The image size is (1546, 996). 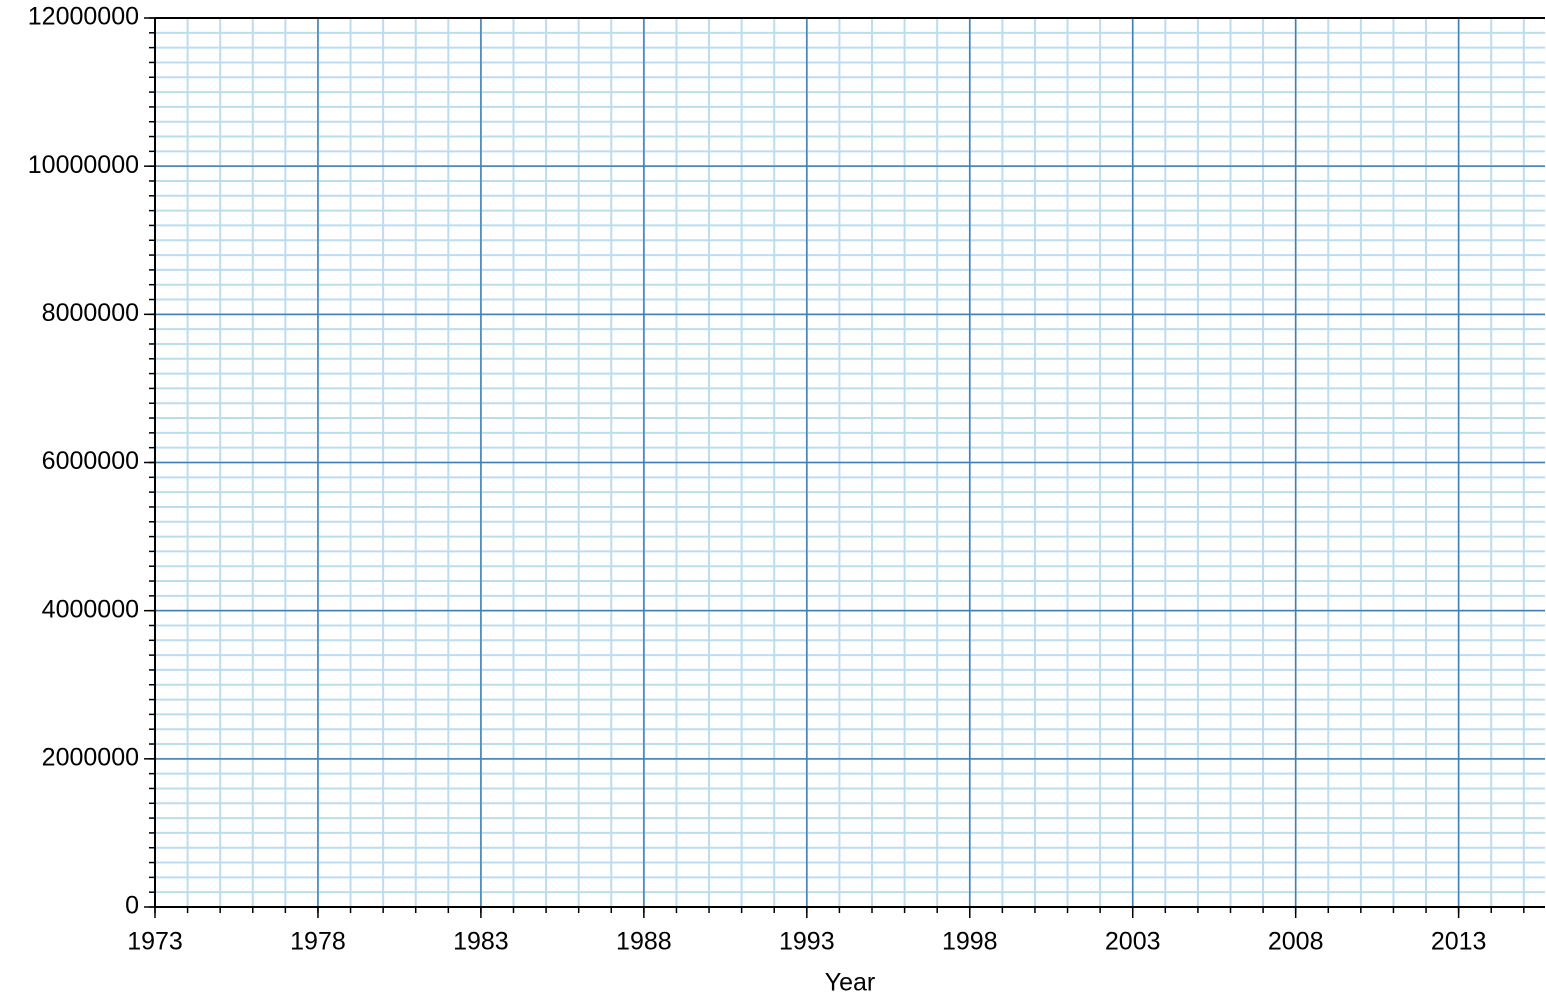 I want to click on x-tick-label: 1993, so click(x=807, y=942).